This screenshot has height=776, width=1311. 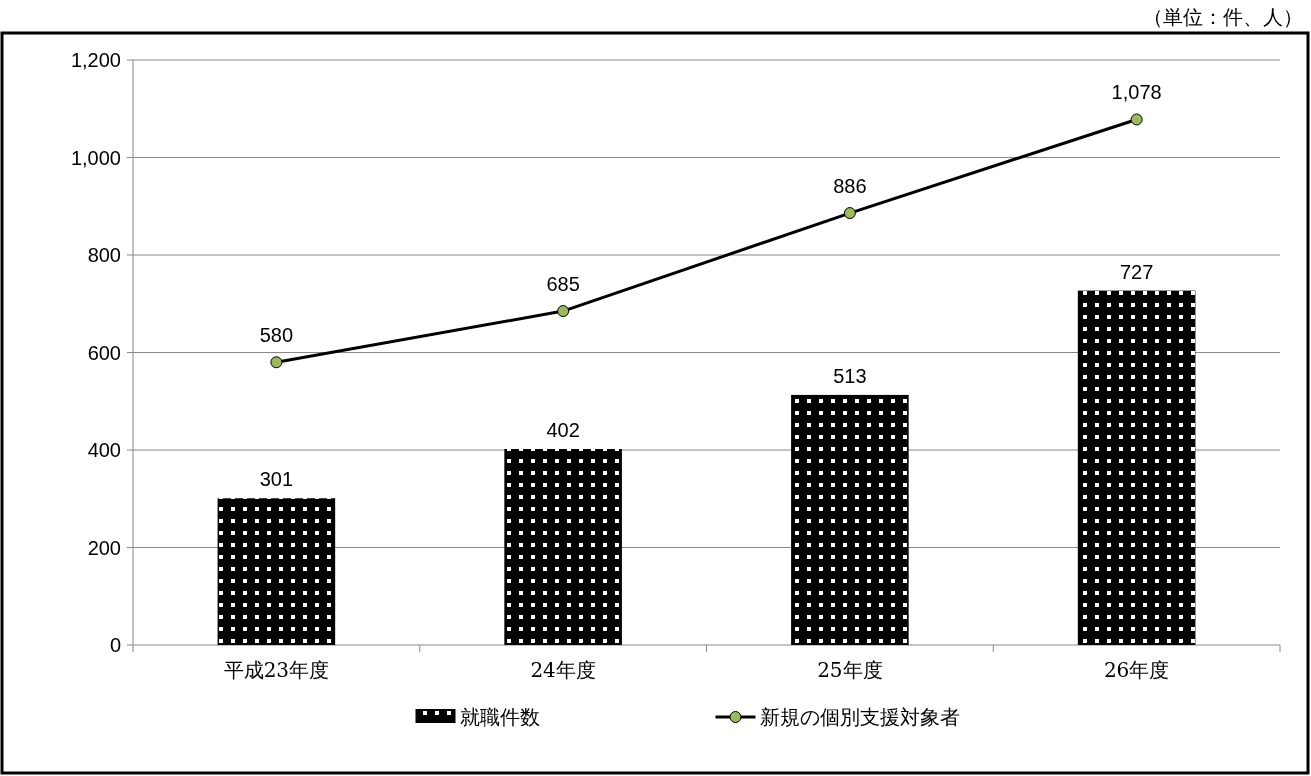 What do you see at coordinates (563, 430) in the screenshot?
I see `data-label: 402` at bounding box center [563, 430].